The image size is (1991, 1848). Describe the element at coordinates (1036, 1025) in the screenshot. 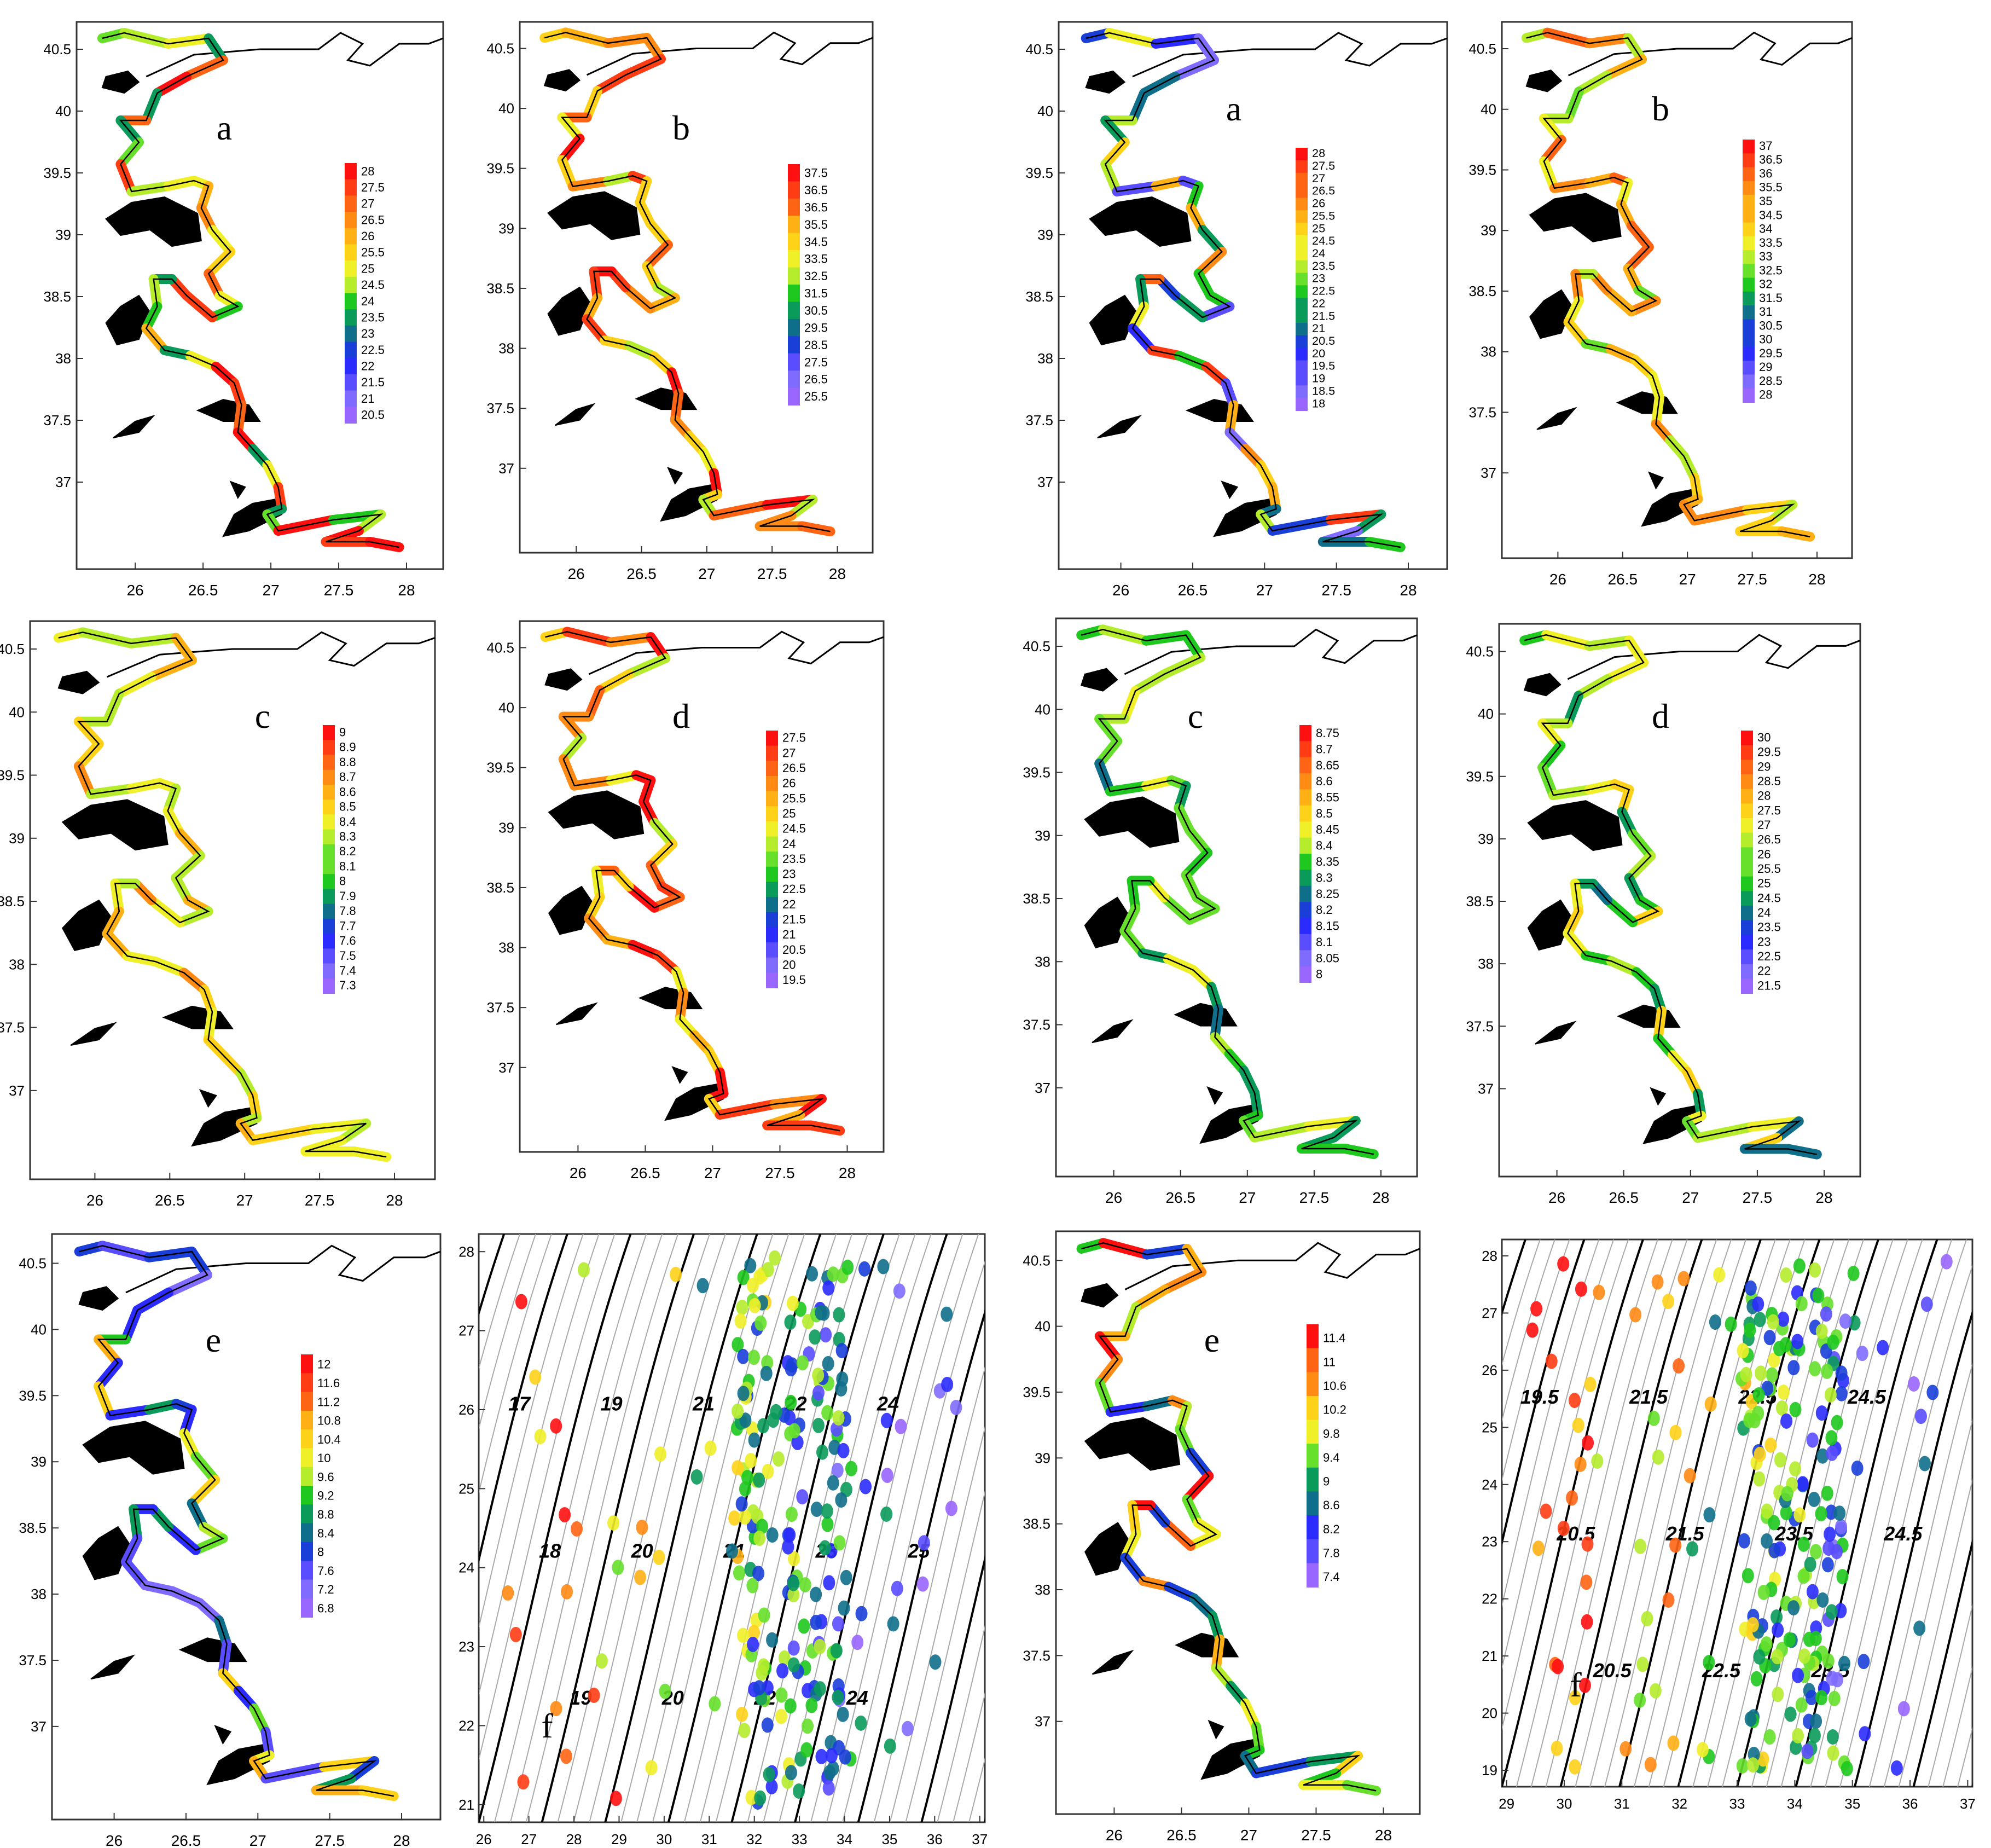

I see `y-tick-label: 37.5` at that location.